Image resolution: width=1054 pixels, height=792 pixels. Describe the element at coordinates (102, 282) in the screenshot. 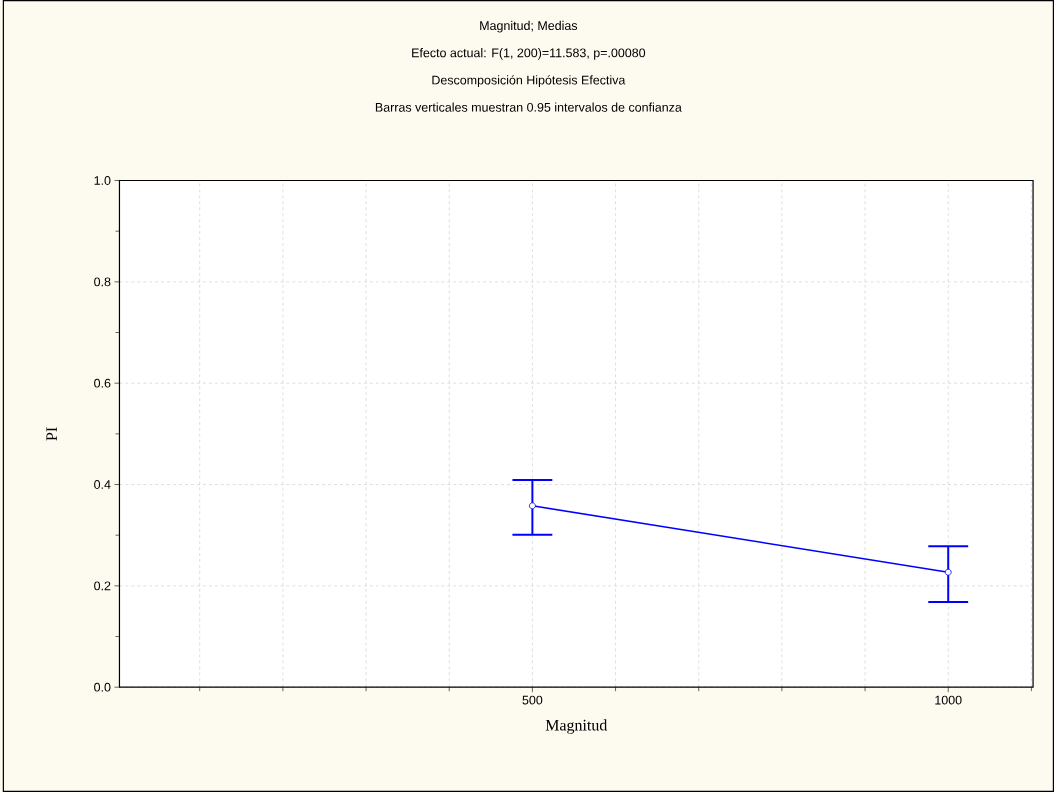

I see `y-tick-label: 0.8` at that location.